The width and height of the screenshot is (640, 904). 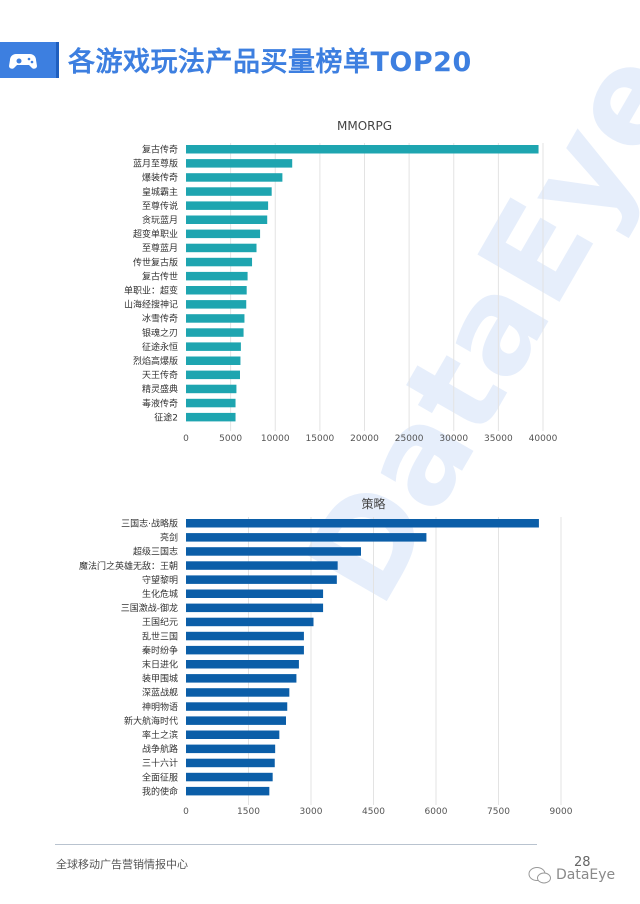 I want to click on category-label: 天王传奇, so click(x=160, y=375).